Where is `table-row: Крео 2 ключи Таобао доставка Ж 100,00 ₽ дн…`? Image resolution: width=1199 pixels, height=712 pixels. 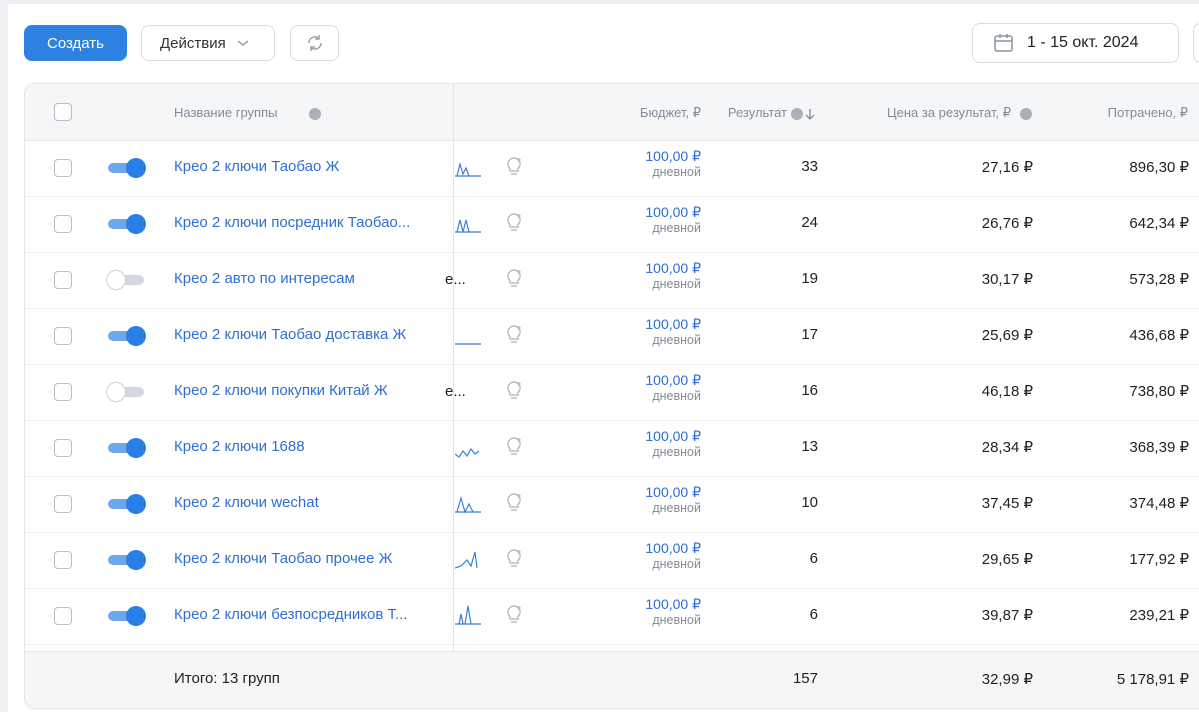 table-row: Крео 2 ключи Таобао доставка Ж 100,00 ₽ дн… is located at coordinates (612, 336).